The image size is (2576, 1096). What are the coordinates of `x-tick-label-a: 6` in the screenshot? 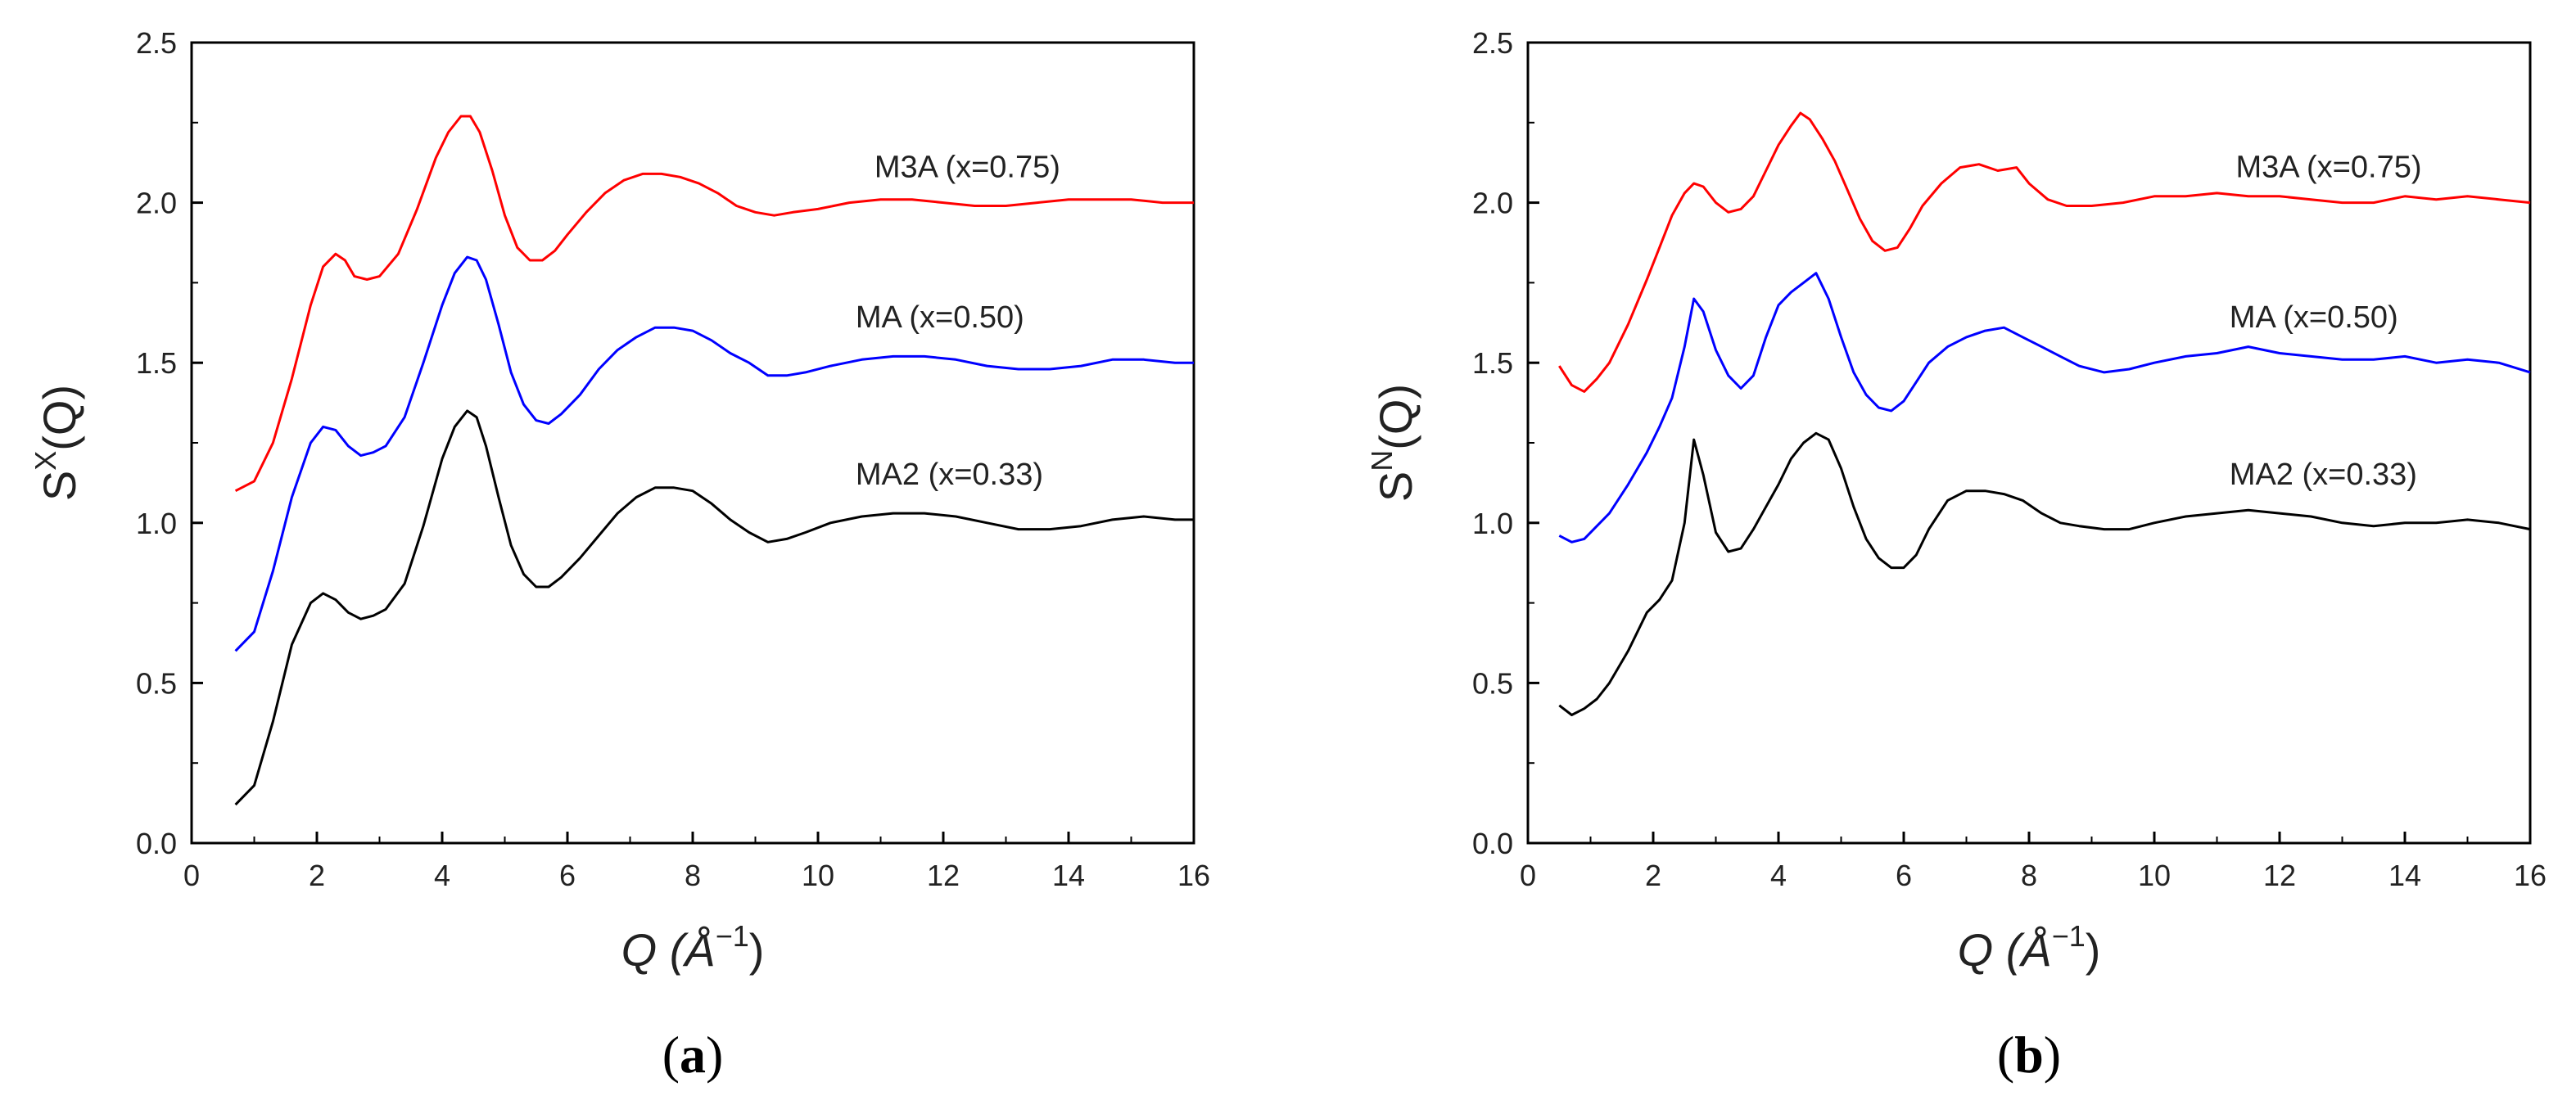 It's located at (567, 876).